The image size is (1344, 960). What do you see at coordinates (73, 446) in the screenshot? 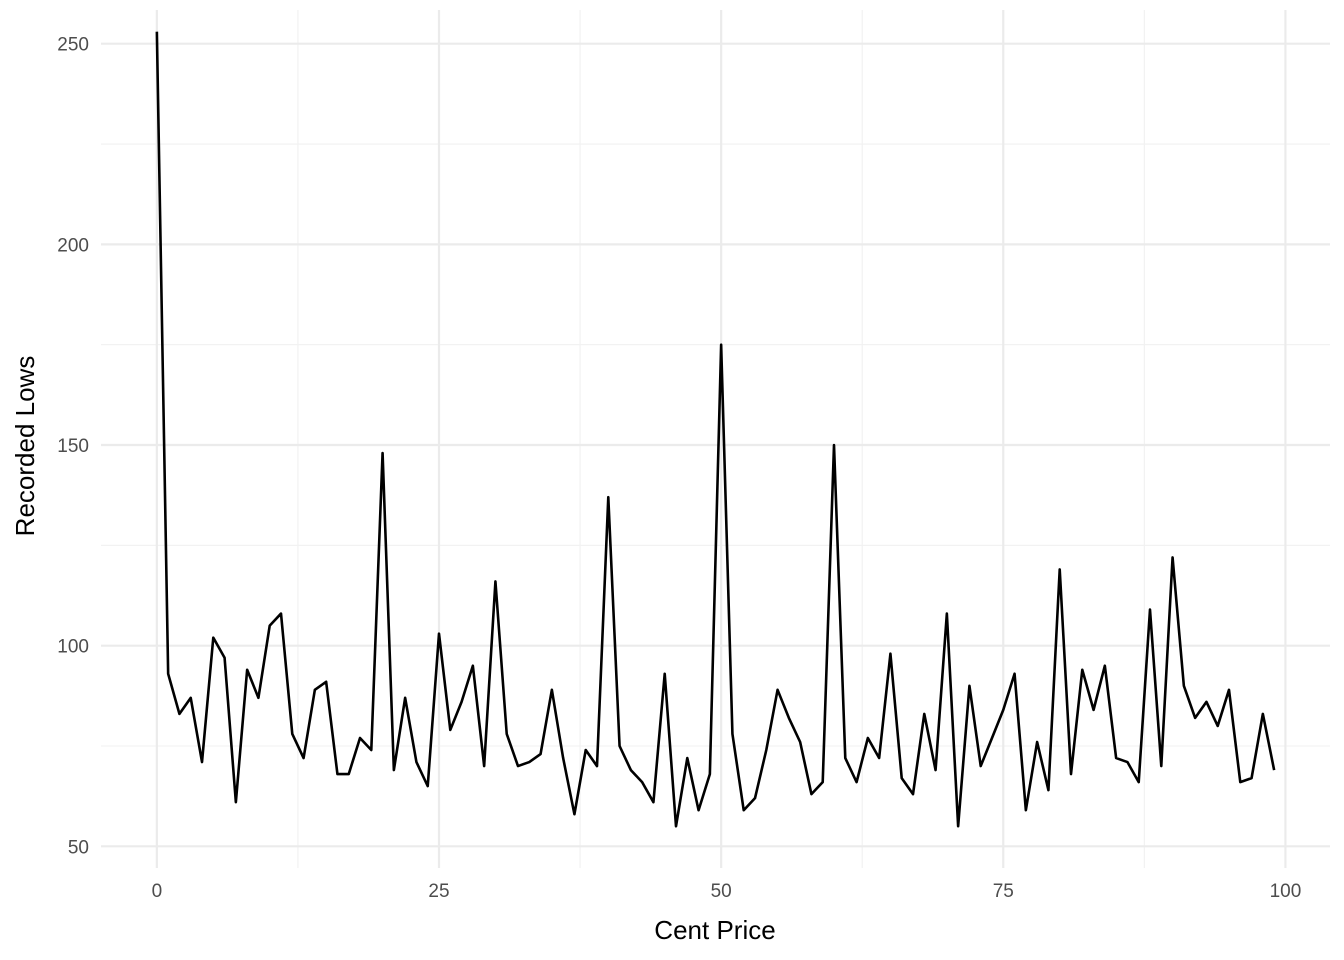
I see `y-tick-label: 150` at bounding box center [73, 446].